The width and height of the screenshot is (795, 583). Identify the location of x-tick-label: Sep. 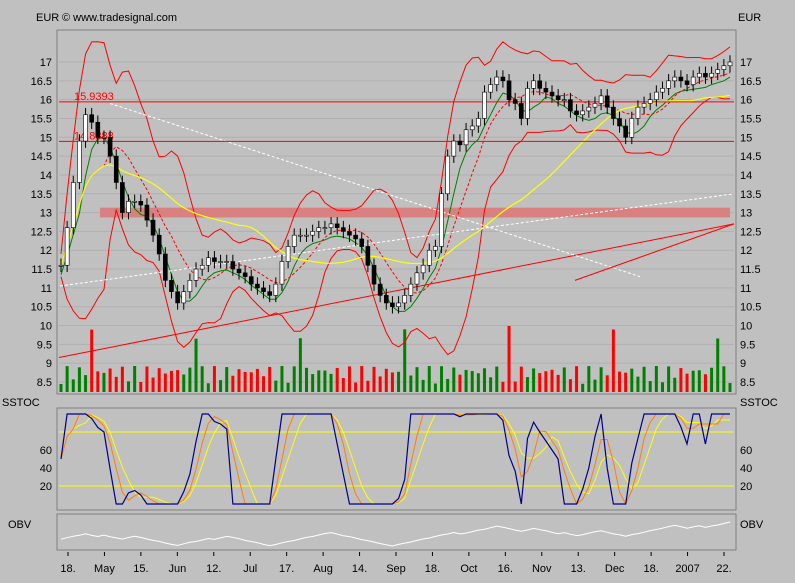
(396, 569).